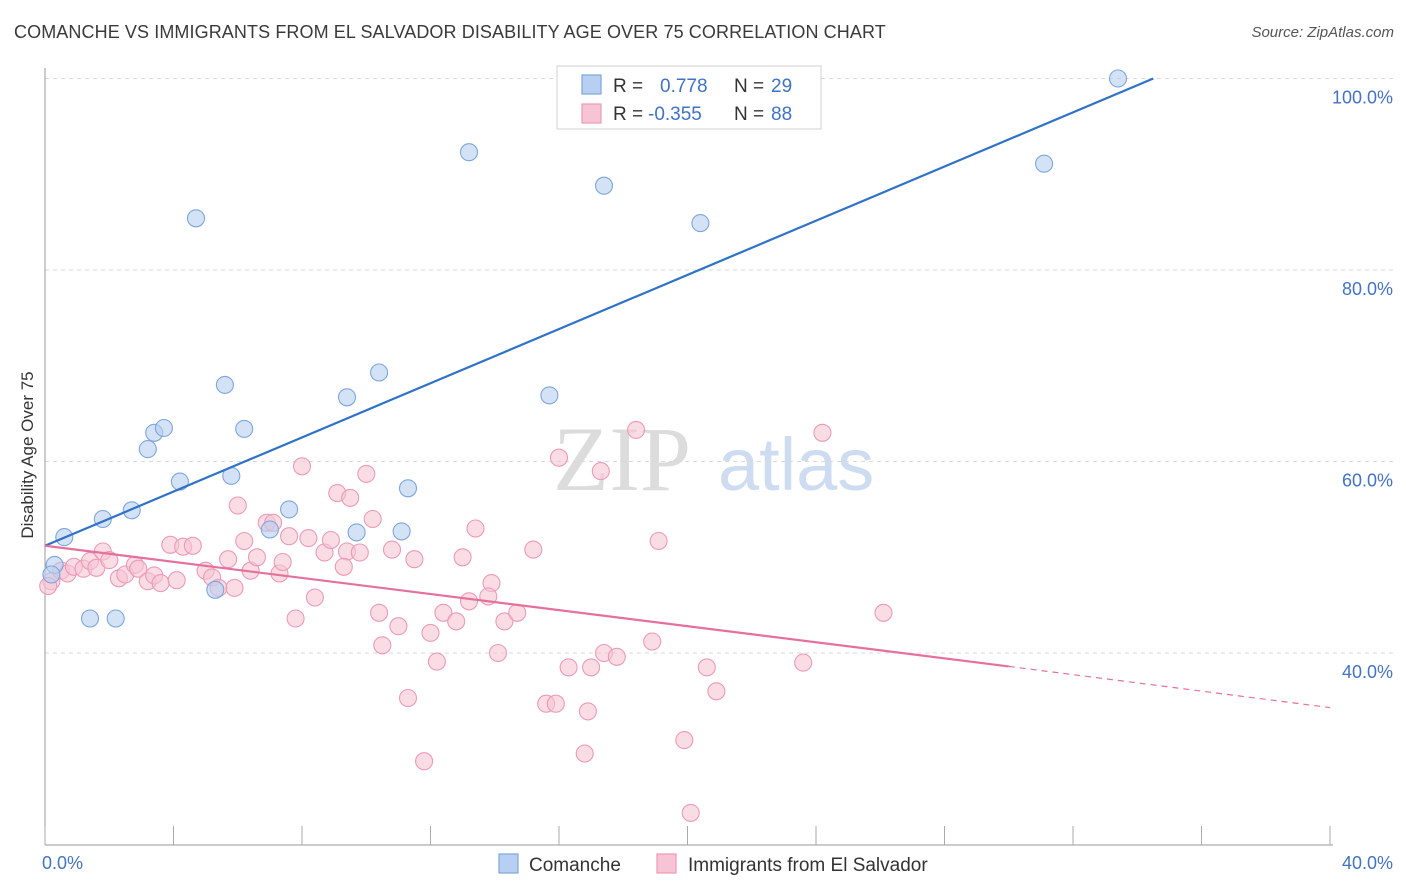 This screenshot has width=1406, height=892. I want to click on x-ticks, so click(687, 835).